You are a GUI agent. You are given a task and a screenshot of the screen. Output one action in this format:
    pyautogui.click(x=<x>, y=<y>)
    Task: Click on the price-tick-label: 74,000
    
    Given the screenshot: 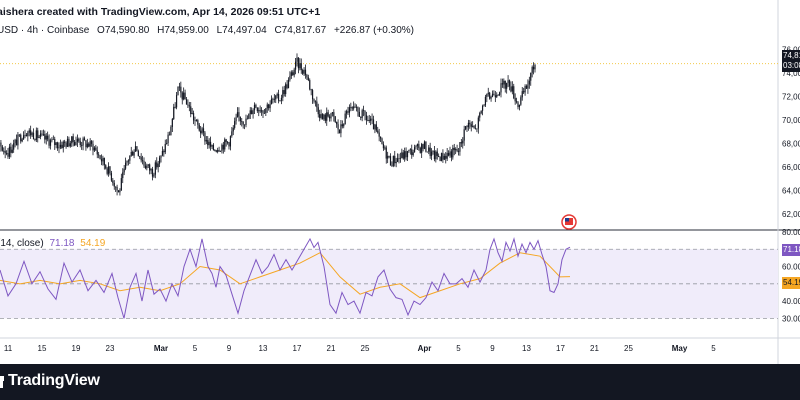 What is the action you would take?
    pyautogui.click(x=791, y=73)
    